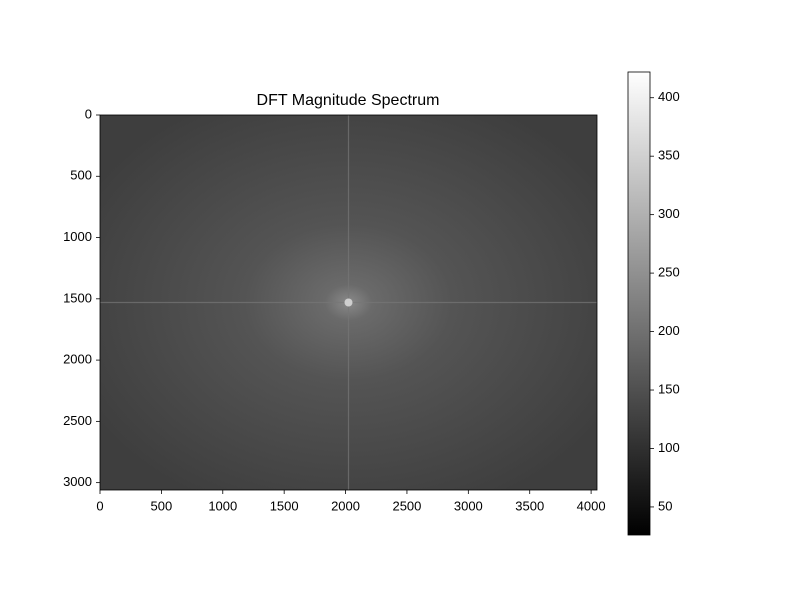  Describe the element at coordinates (348, 100) in the screenshot. I see `chart-title: DFT Magnitude Spectrum` at that location.